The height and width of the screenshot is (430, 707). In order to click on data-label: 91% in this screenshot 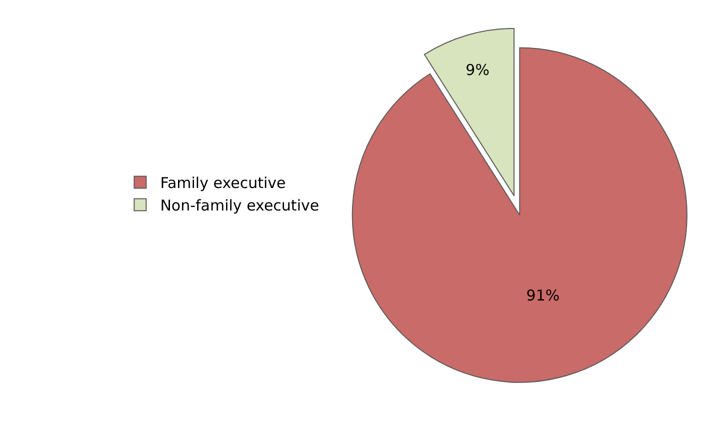, I will do `click(543, 295)`.